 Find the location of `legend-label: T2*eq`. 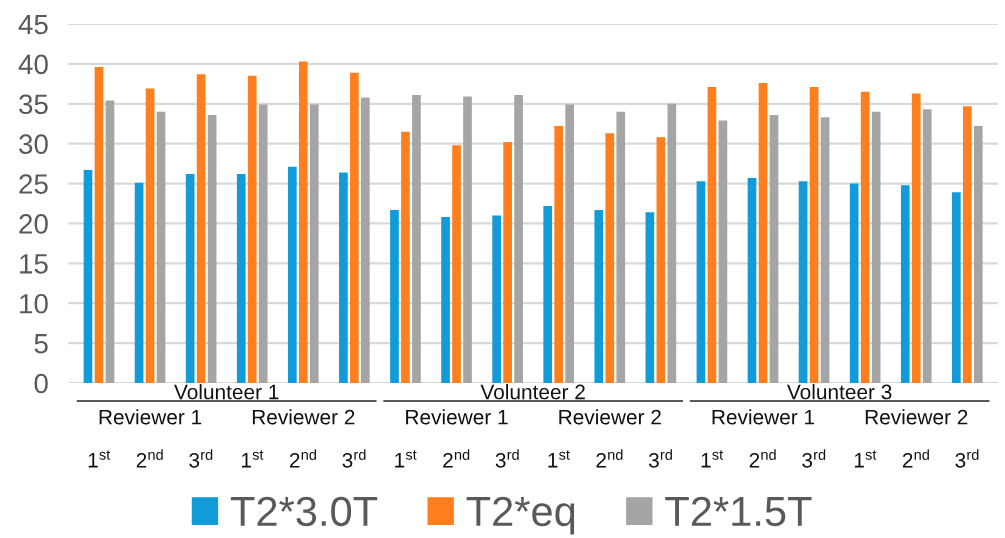

legend-label: T2*eq is located at coordinates (520, 515).